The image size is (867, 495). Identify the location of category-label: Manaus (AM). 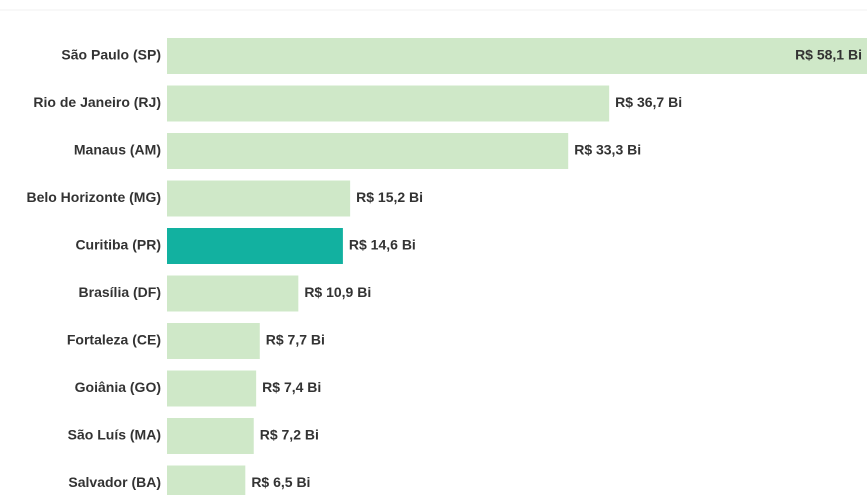
(117, 150).